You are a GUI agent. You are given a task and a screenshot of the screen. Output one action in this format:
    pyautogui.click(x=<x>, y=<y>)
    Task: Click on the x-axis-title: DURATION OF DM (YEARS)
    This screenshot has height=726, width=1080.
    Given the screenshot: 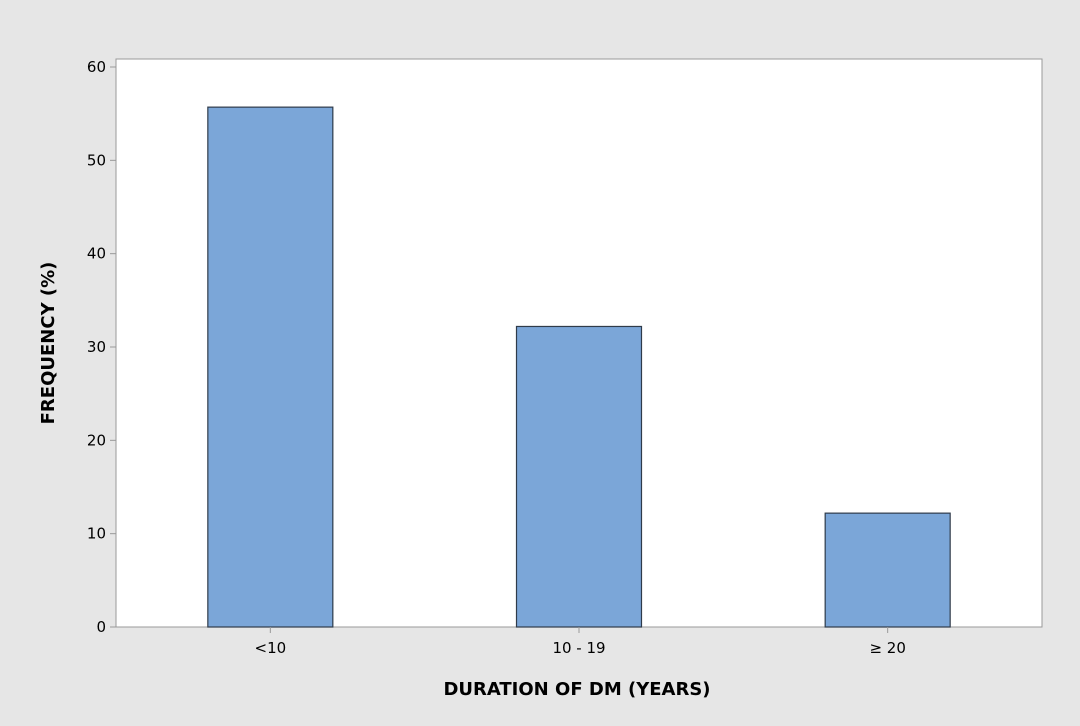 What is the action you would take?
    pyautogui.click(x=576, y=689)
    